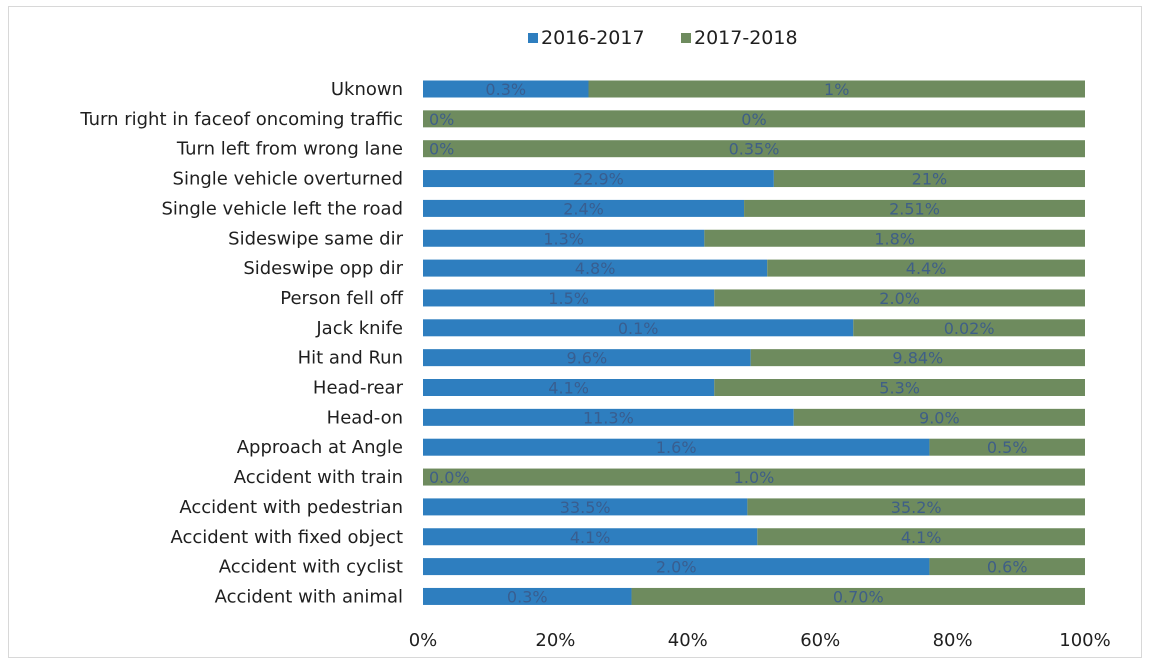 The width and height of the screenshot is (1150, 666). I want to click on data-label-0-0: 0.3%, so click(505, 89).